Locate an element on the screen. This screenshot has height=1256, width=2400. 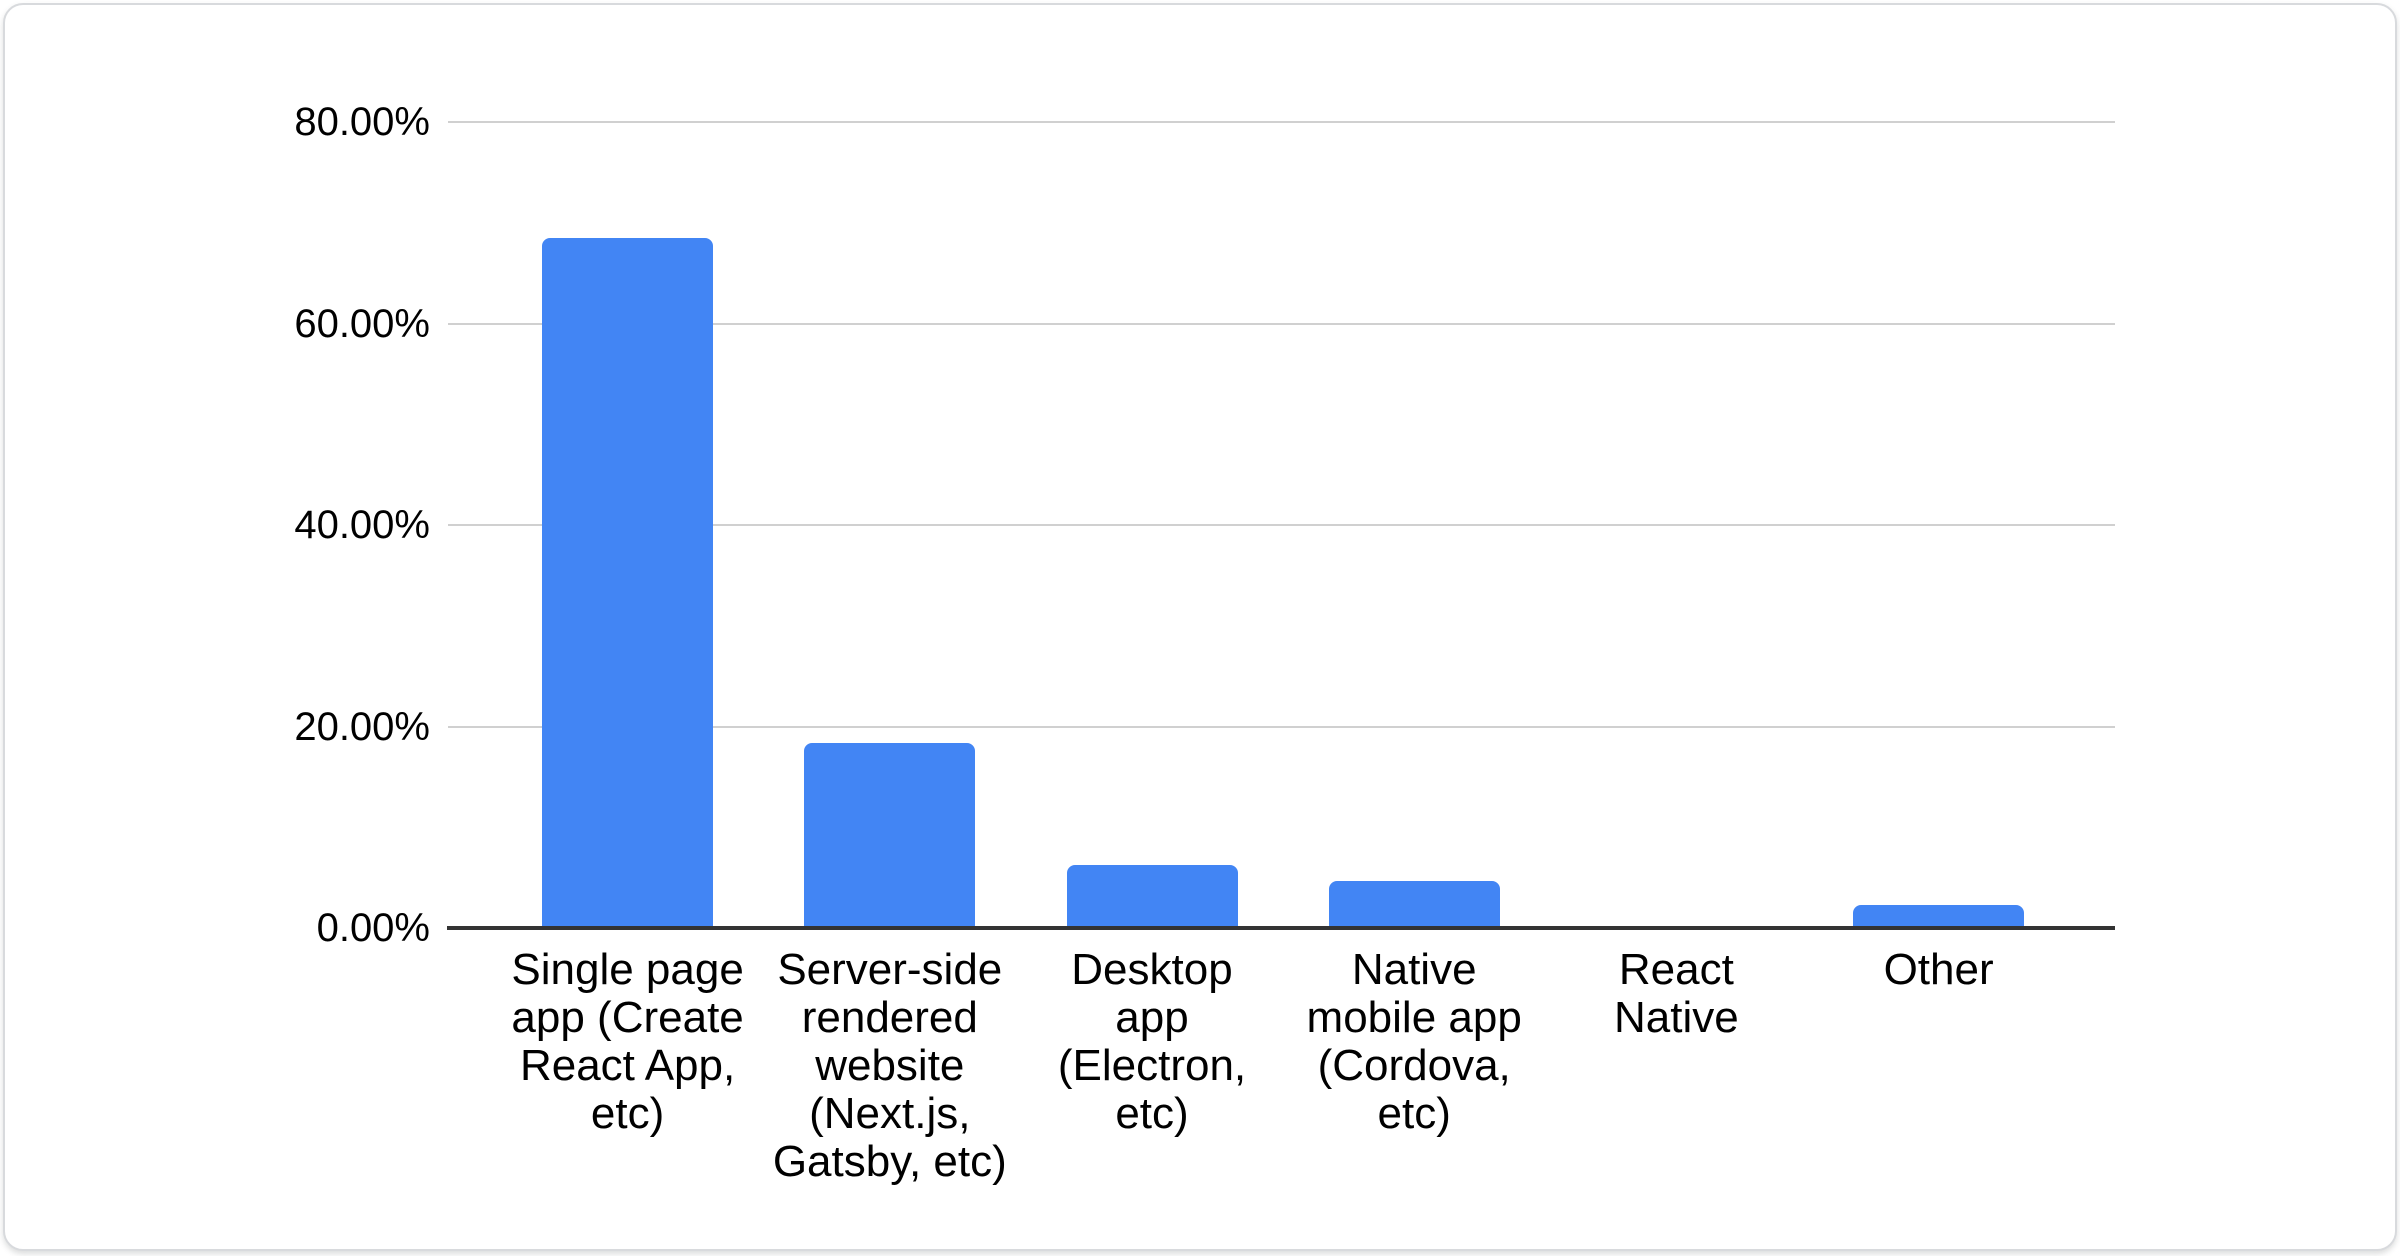
x-axis-label-line: mobile app is located at coordinates (1414, 1017).